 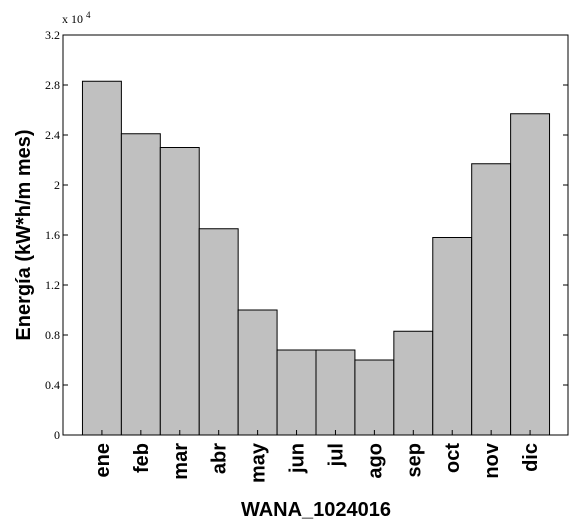 I want to click on bar-jul, so click(x=335, y=392).